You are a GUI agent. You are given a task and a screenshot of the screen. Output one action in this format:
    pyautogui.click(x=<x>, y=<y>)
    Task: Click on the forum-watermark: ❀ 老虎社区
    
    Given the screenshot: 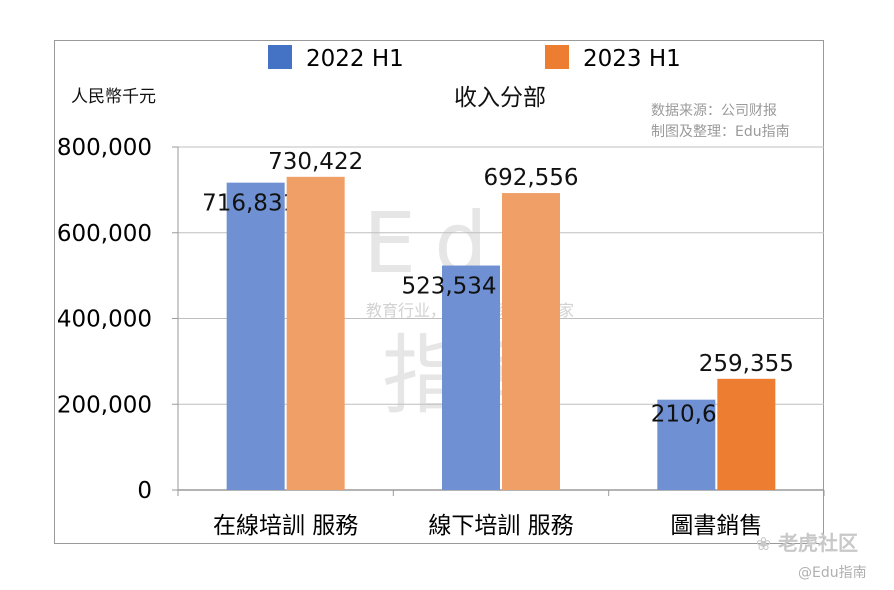 What is the action you would take?
    pyautogui.click(x=807, y=541)
    